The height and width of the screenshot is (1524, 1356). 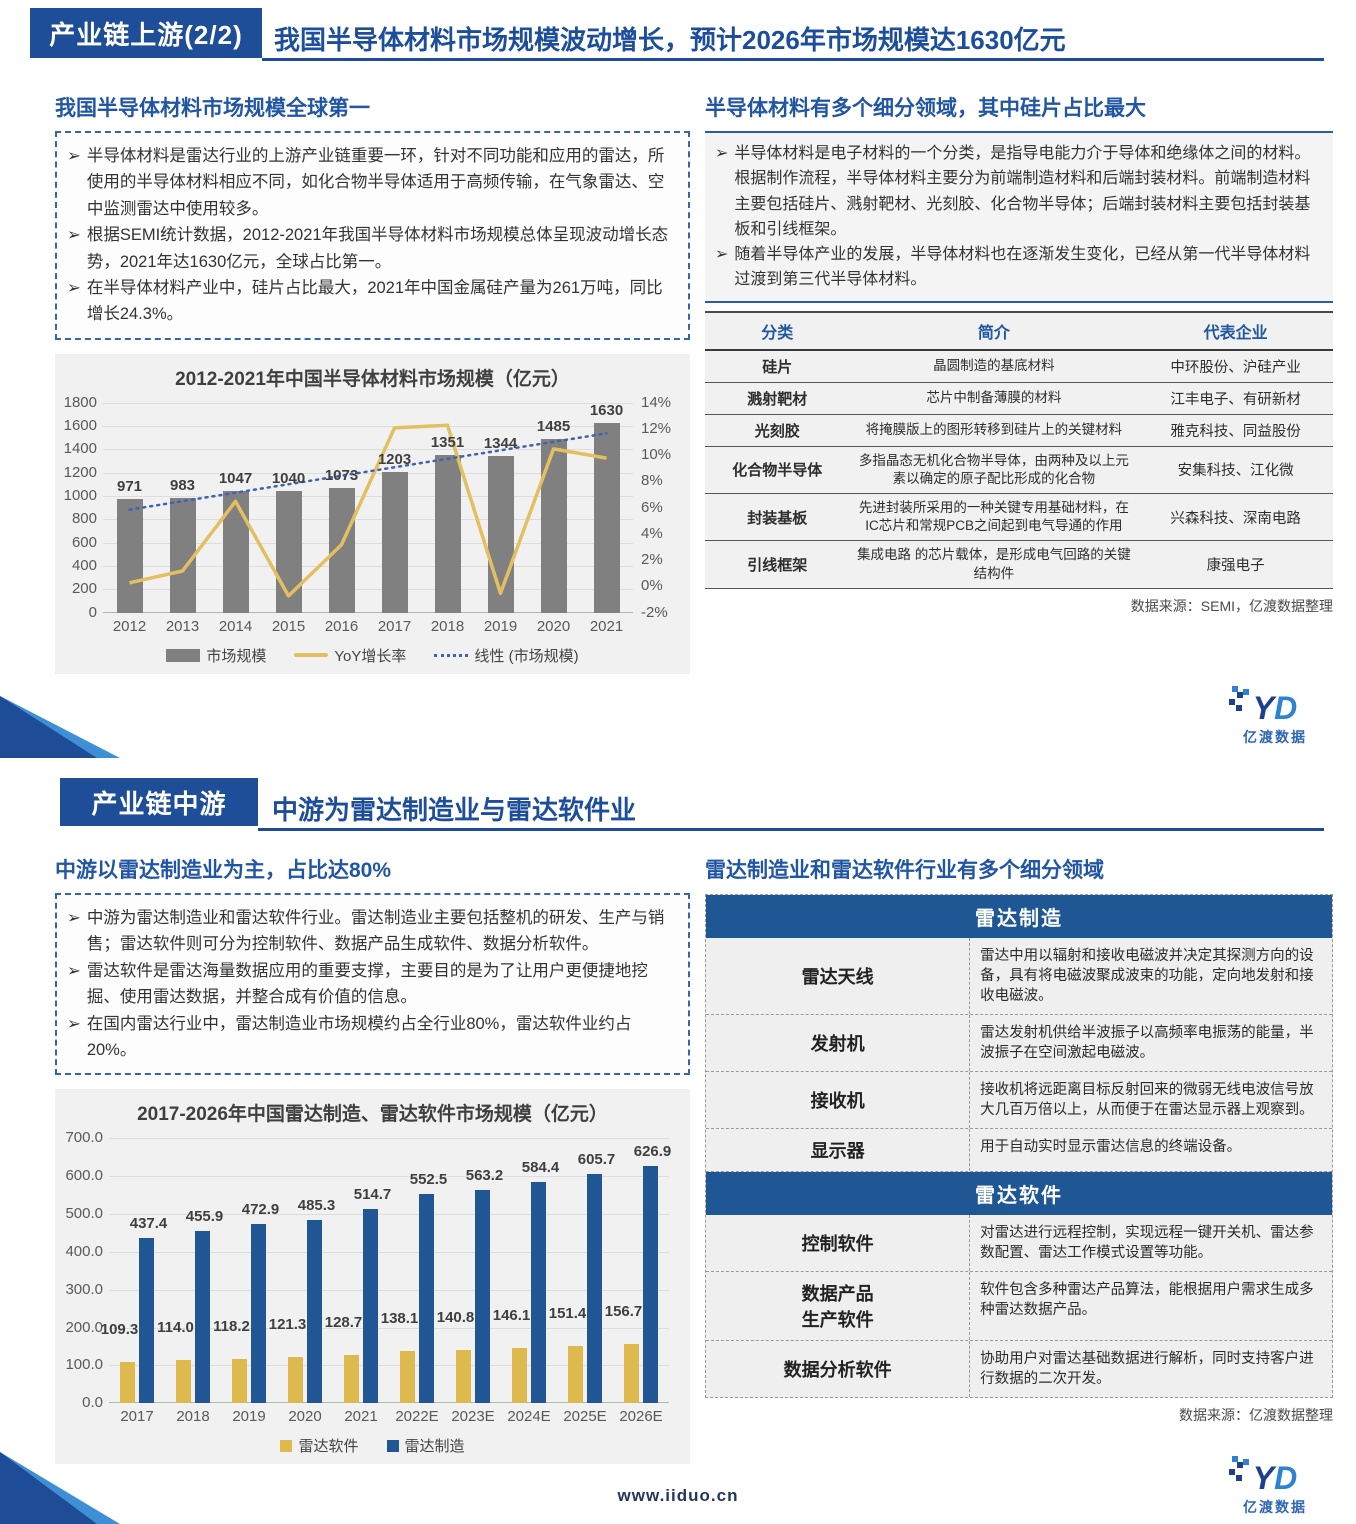 I want to click on segment-description: 雷达发射机供给半波振子以高频率电振荡的能量，半波振子在空间激起电磁波。, so click(x=1147, y=1043).